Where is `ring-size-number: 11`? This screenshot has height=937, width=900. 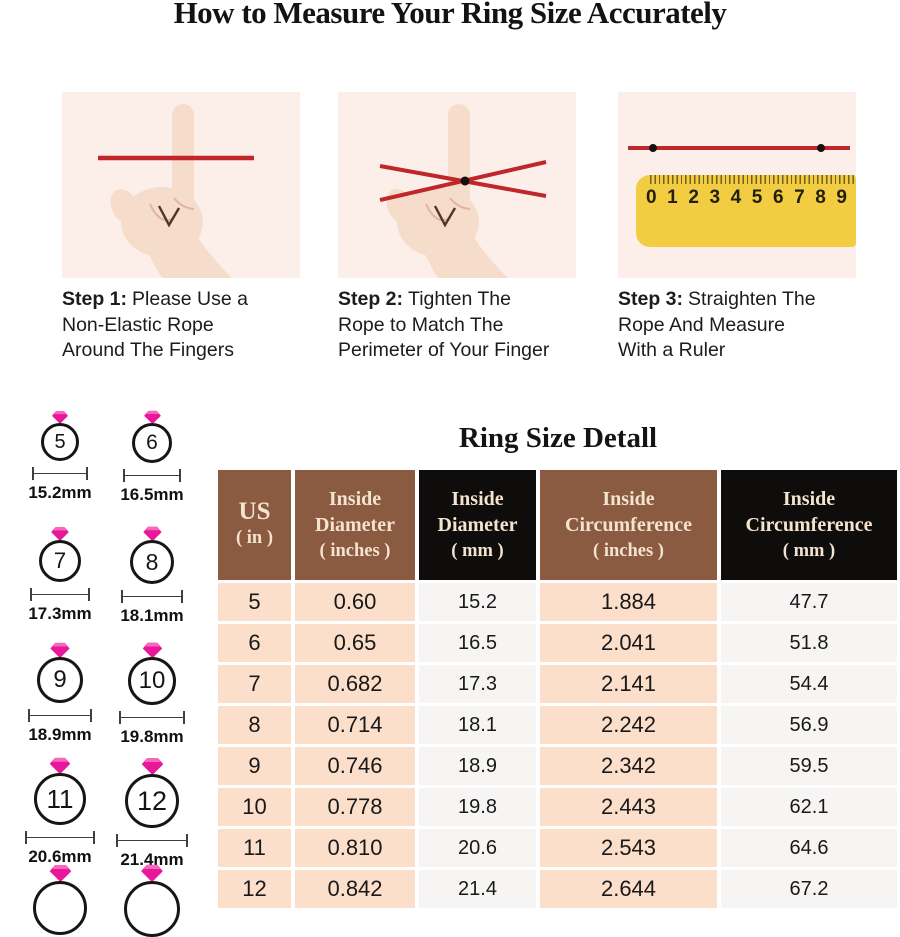 ring-size-number: 11 is located at coordinates (60, 799).